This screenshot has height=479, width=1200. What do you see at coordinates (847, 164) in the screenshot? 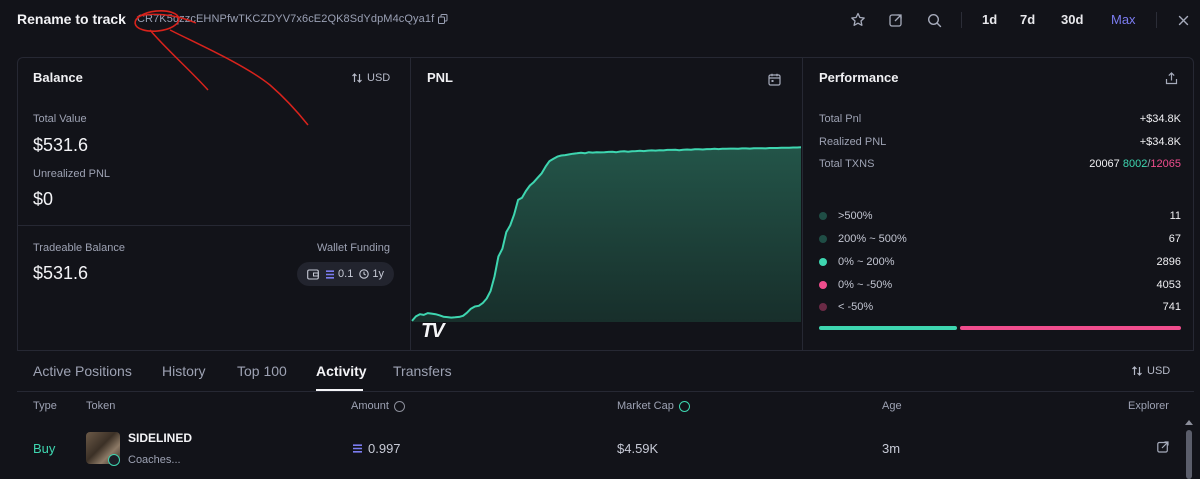
I see `total-txns-label: Total TXNS` at bounding box center [847, 164].